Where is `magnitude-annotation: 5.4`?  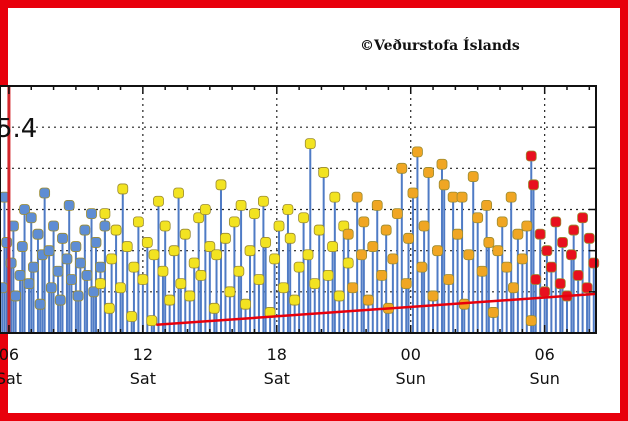
magnitude-annotation: 5.4 is located at coordinates (18, 129).